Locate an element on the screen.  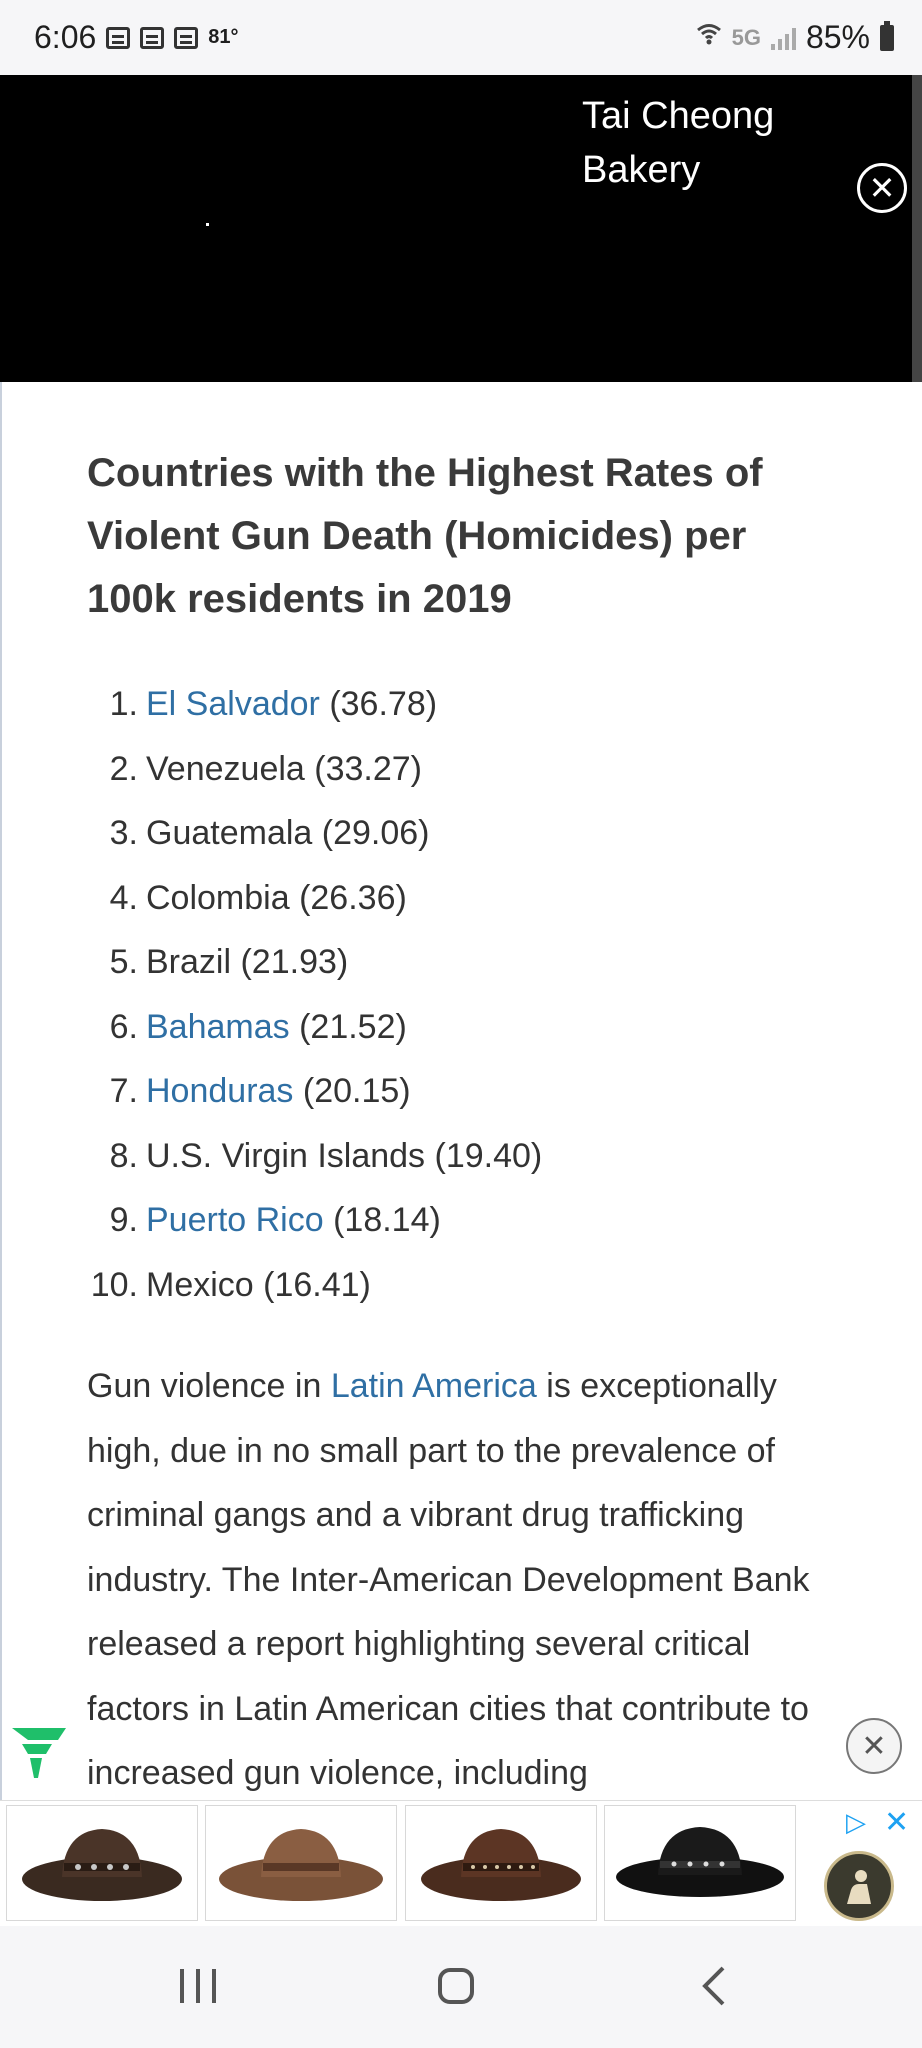
home-icon is located at coordinates (456, 1986).